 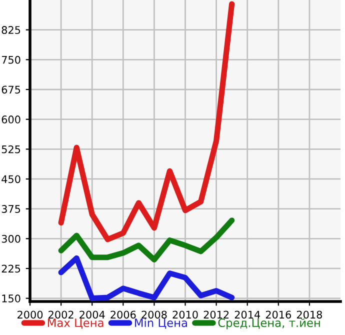 I want to click on y-tick-label: 750, so click(x=11, y=60).